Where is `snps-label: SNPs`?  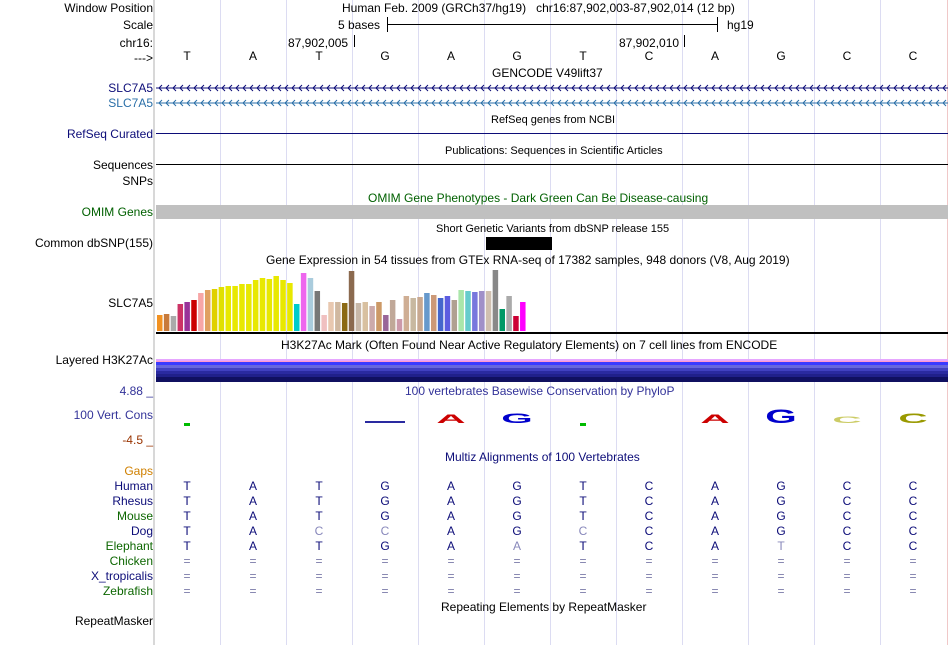 snps-label: SNPs is located at coordinates (137, 181).